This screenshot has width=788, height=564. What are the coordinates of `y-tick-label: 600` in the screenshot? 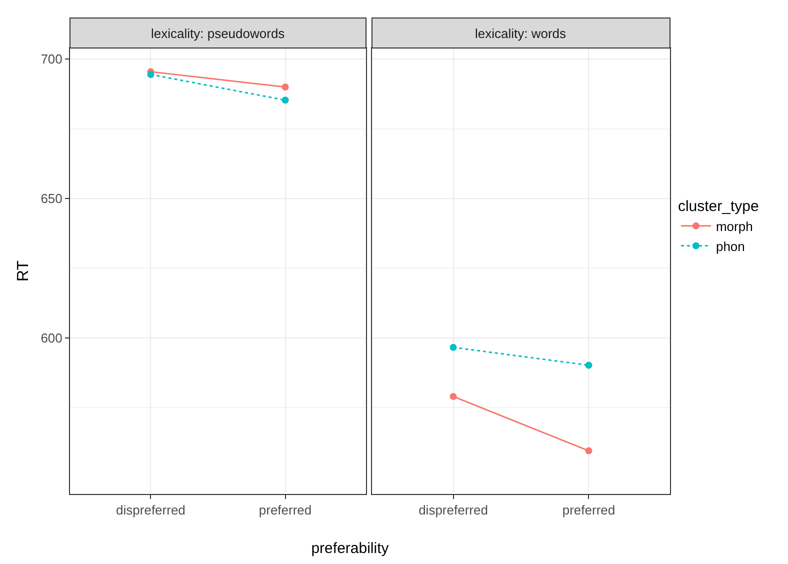 It's located at (51, 338).